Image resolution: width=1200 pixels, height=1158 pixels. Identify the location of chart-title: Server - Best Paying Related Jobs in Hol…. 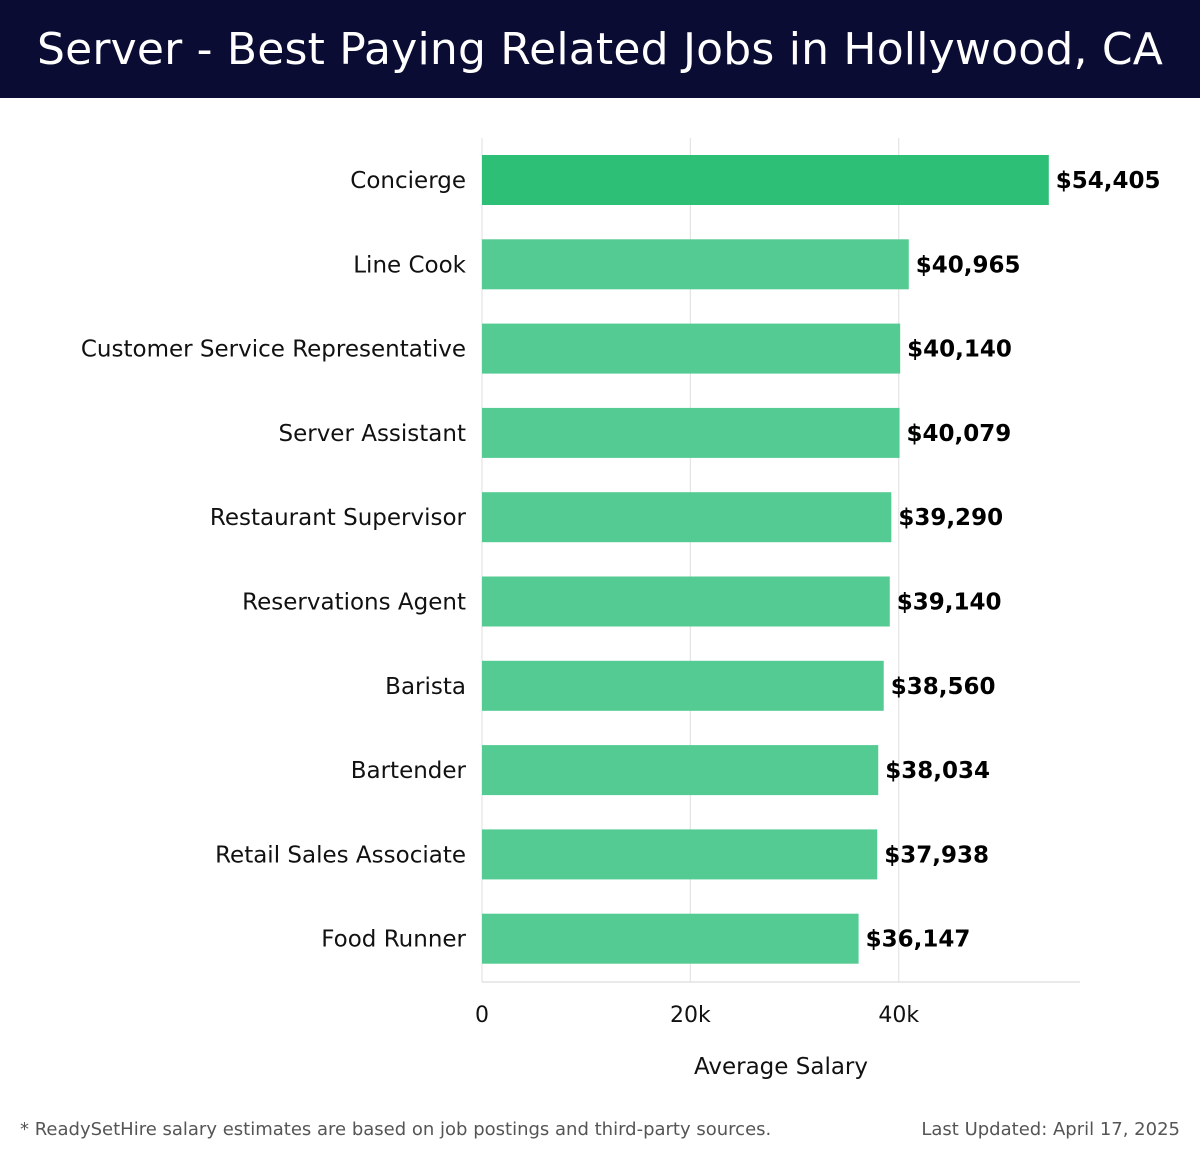
(600, 49).